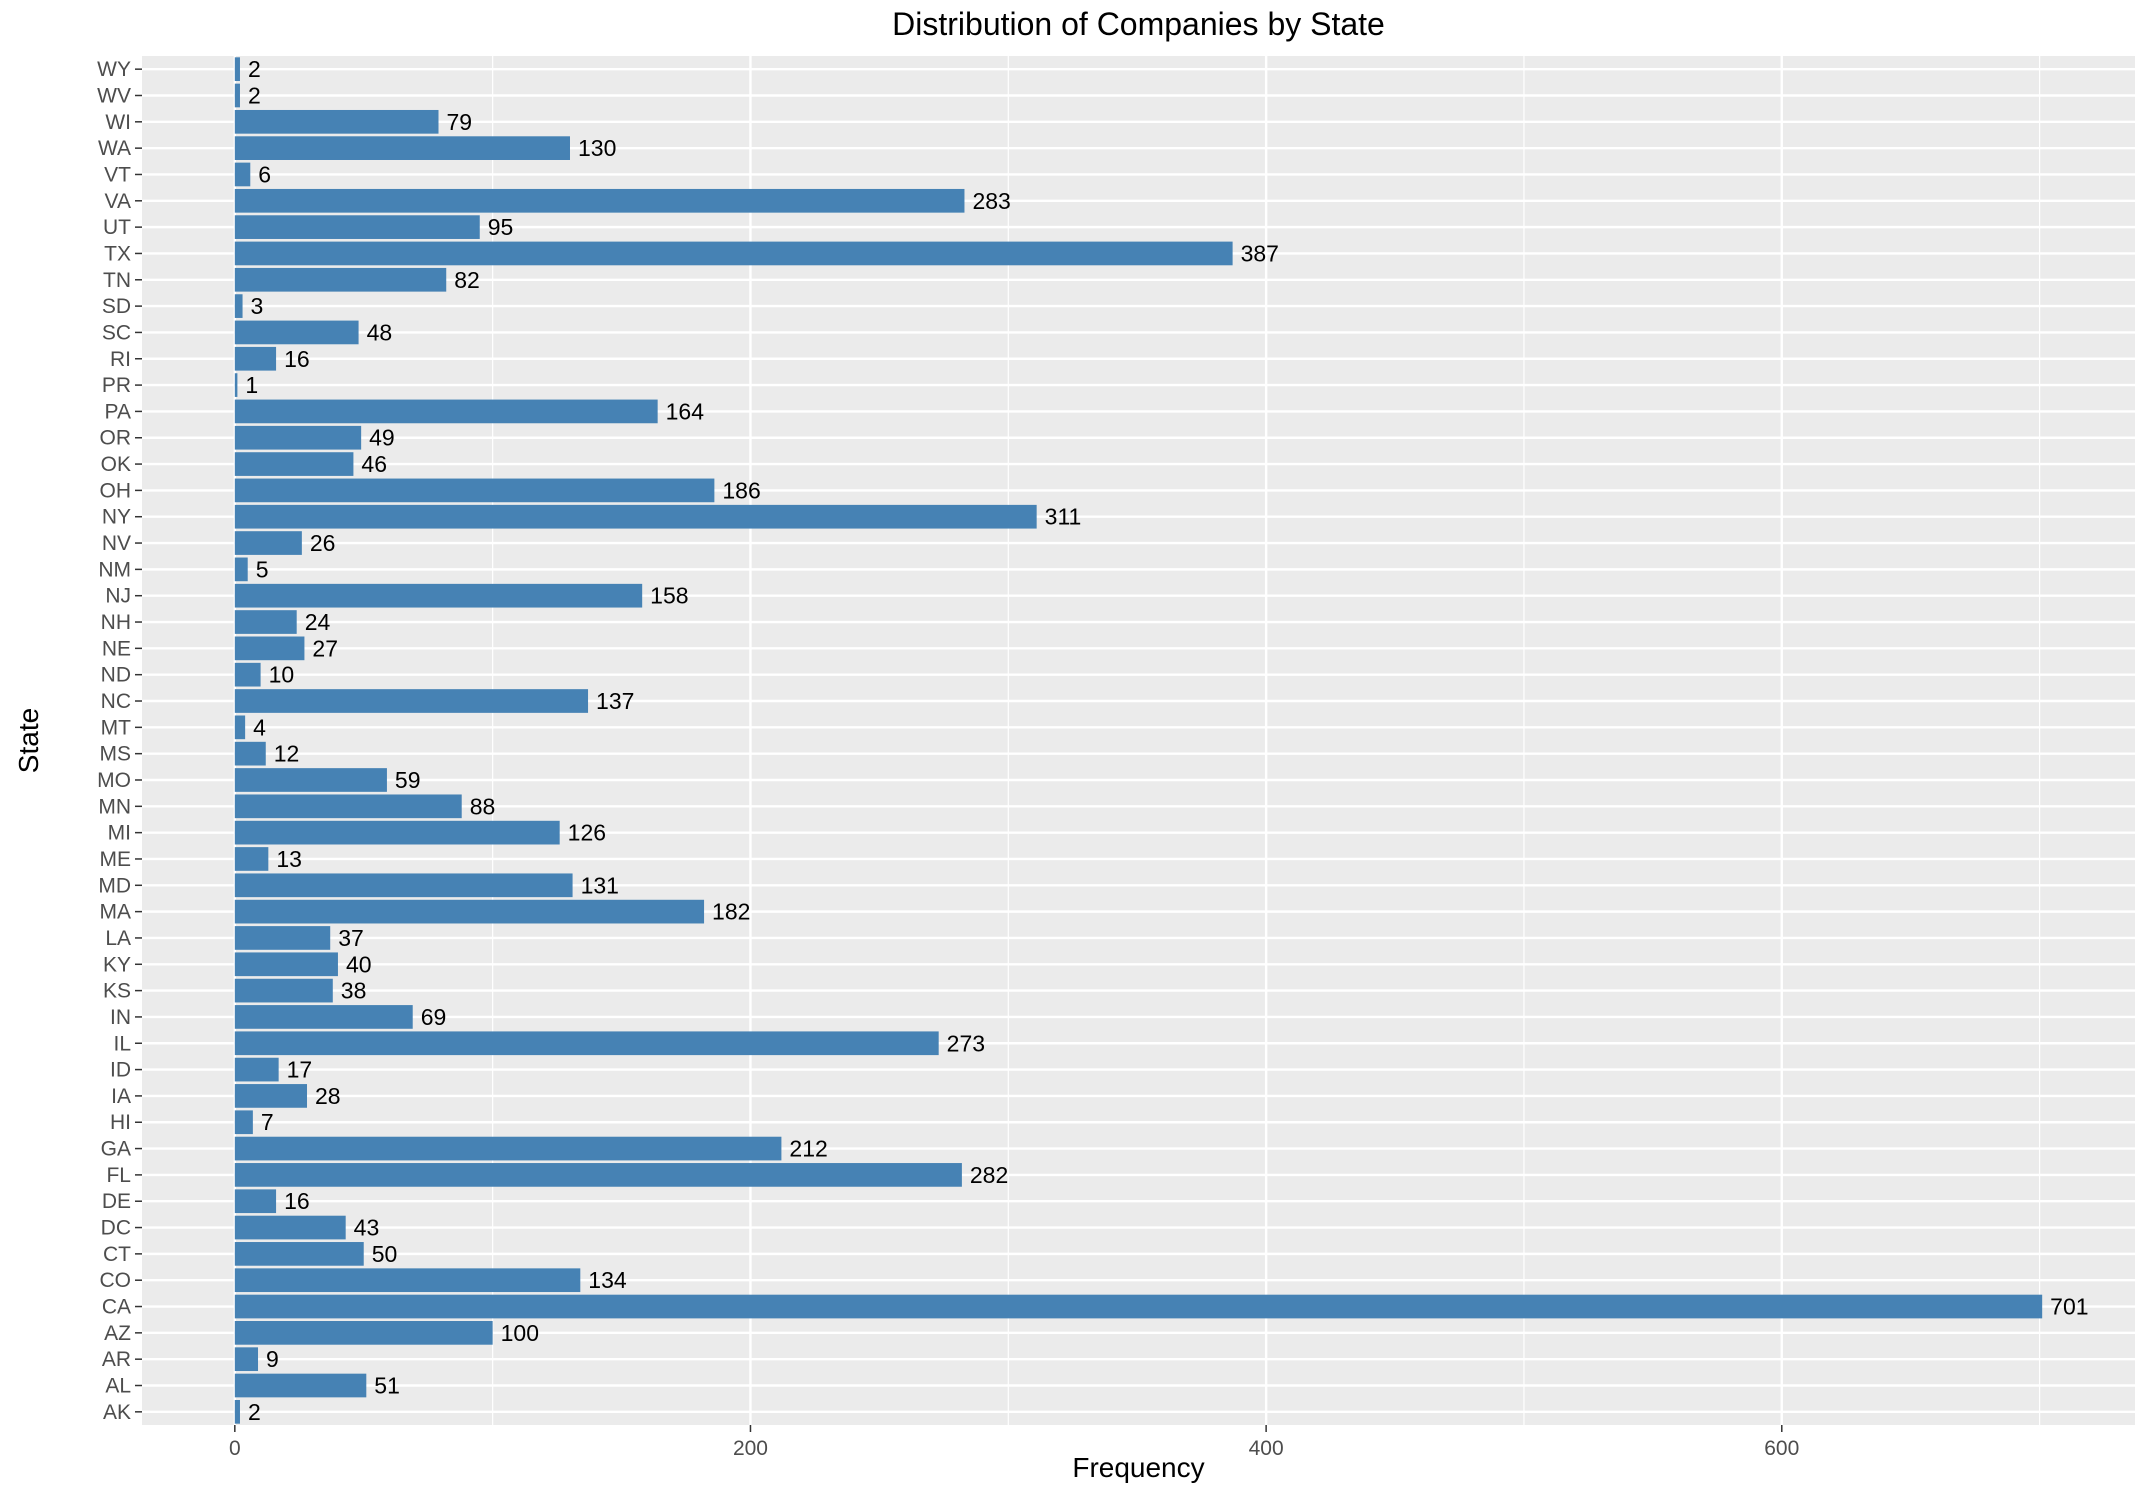 The height and width of the screenshot is (1490, 2144). Describe the element at coordinates (116, 332) in the screenshot. I see `y-tick-label: SC` at that location.